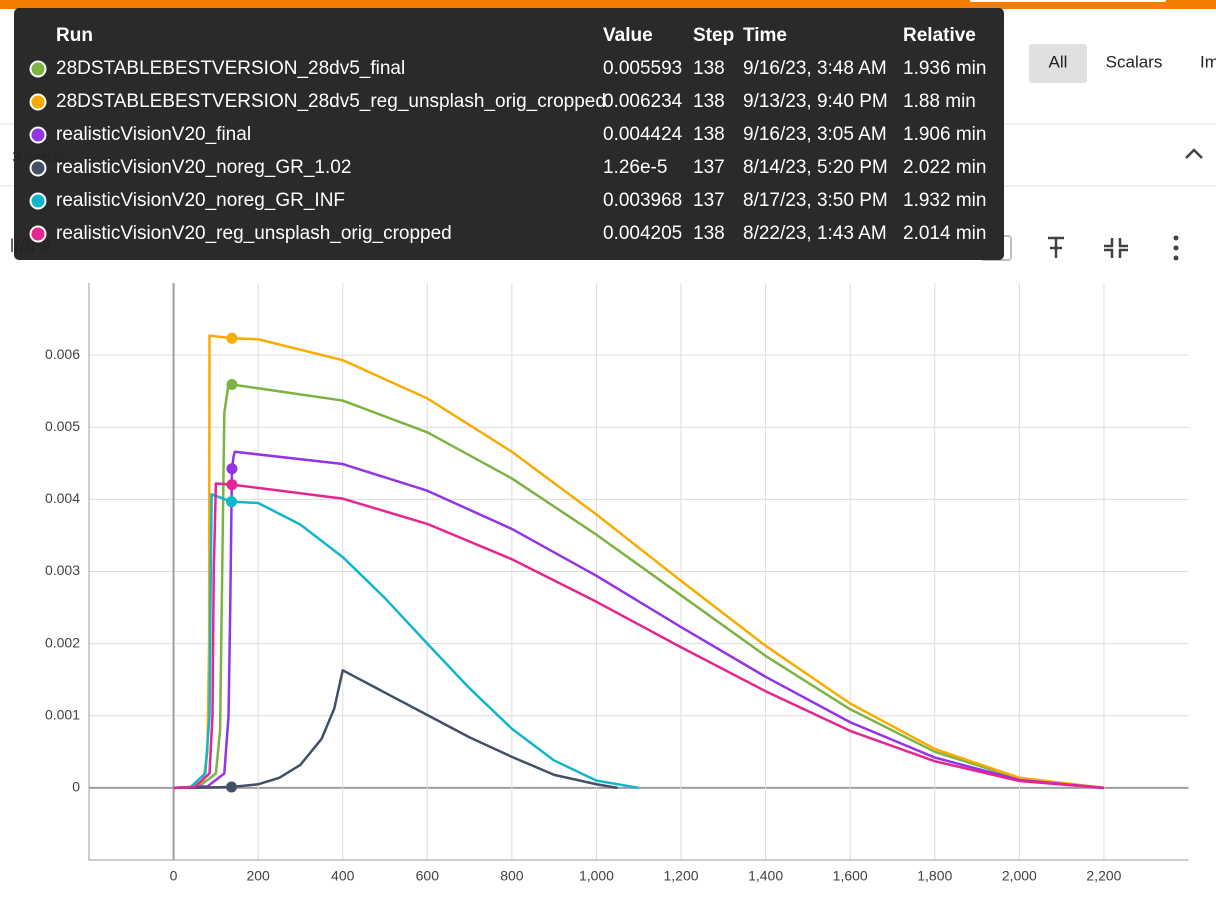 The image size is (1216, 907). What do you see at coordinates (608, 4) in the screenshot?
I see `top-bar` at bounding box center [608, 4].